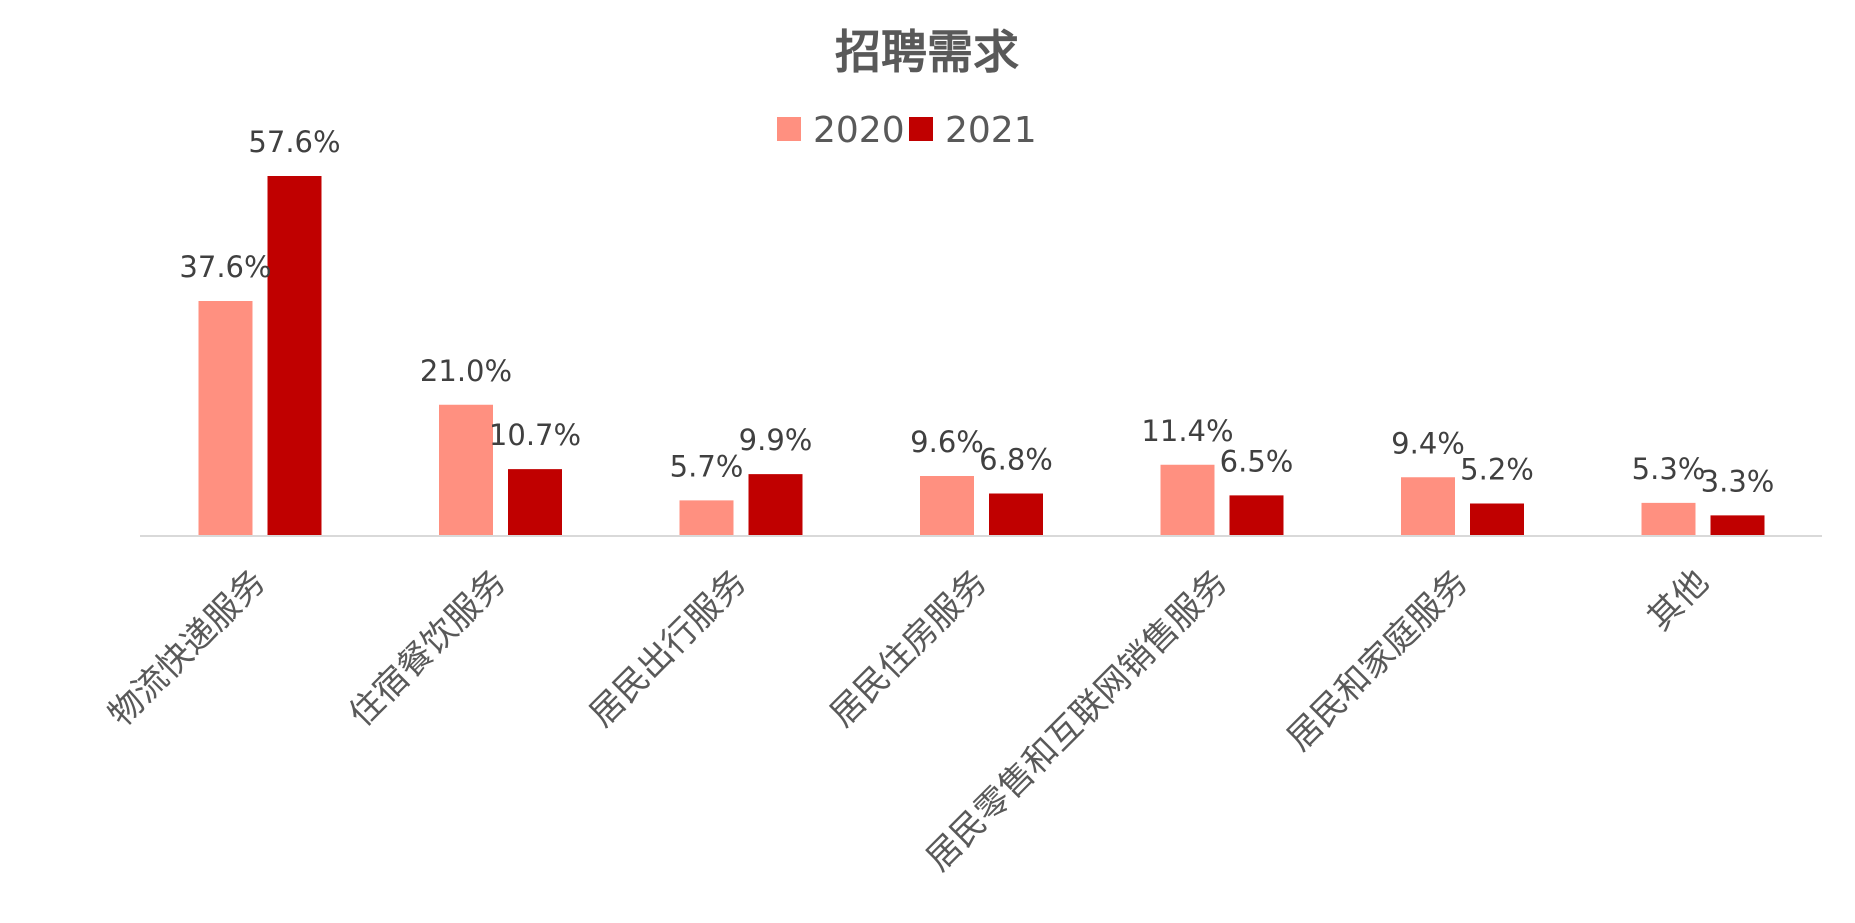  Describe the element at coordinates (466, 371) in the screenshot. I see `data-label-2020-2: 21.0%` at that location.